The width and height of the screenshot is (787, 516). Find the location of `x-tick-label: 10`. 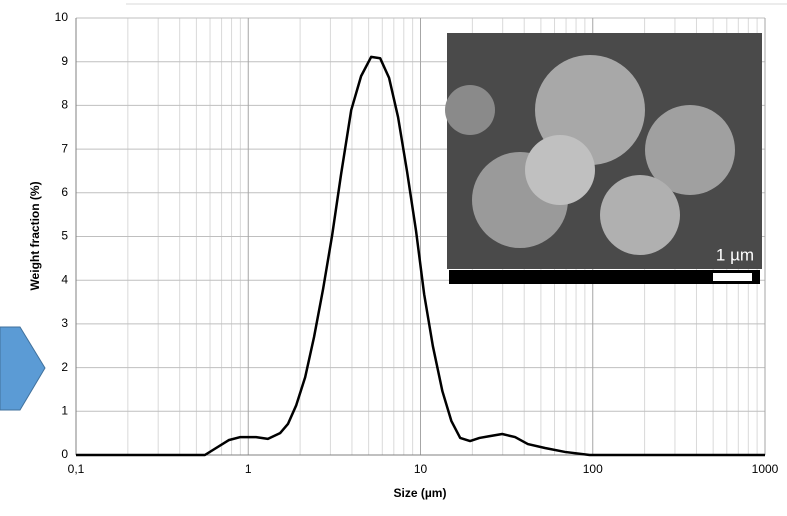

x-tick-label: 10 is located at coordinates (421, 469).